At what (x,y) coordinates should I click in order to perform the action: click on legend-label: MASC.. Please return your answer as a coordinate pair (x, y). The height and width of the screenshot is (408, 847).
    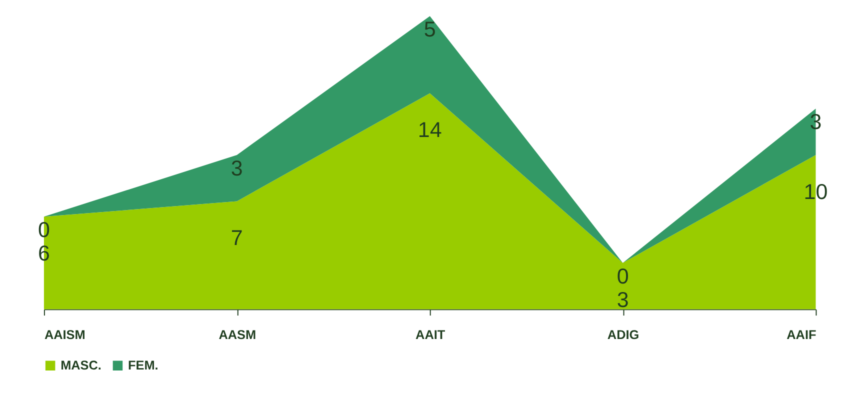
    Looking at the image, I should click on (81, 365).